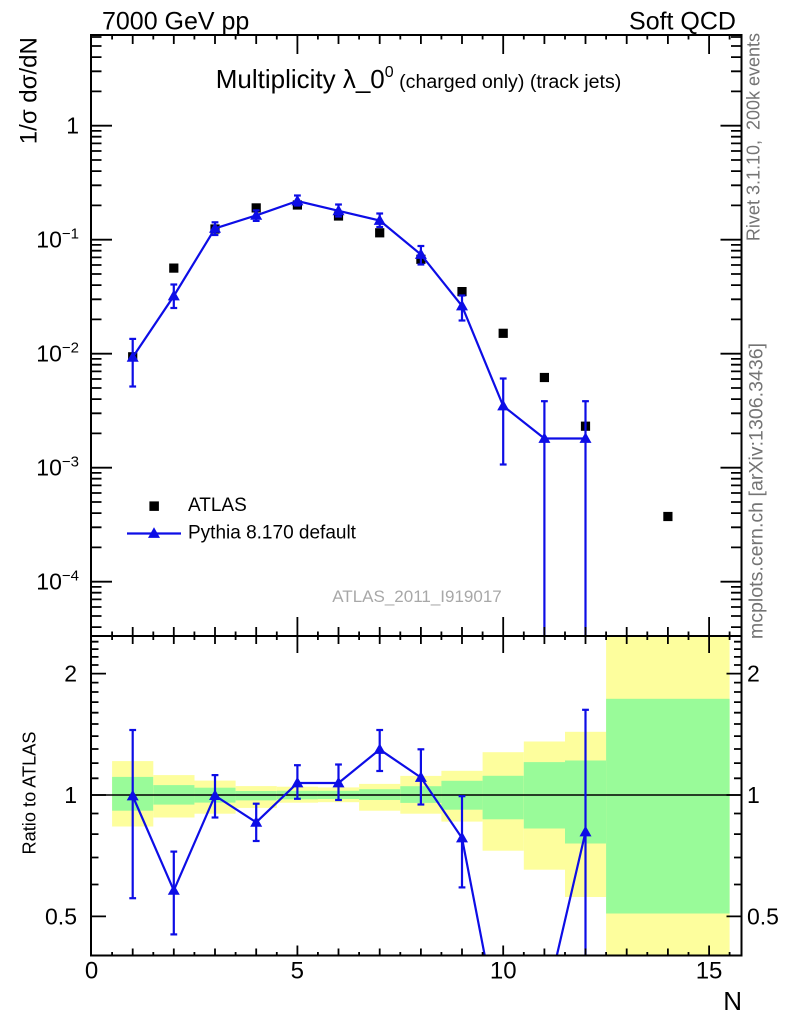  I want to click on svg-text: 0, so click(91, 971).